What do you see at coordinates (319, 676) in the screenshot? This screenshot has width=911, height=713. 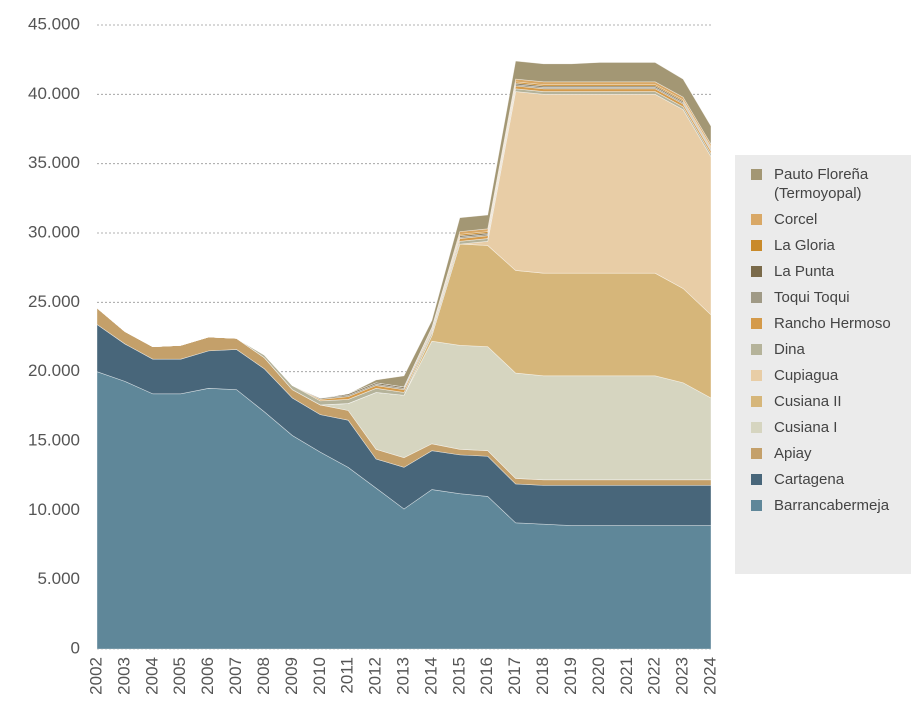 I see `x-tick-label: 2010` at bounding box center [319, 676].